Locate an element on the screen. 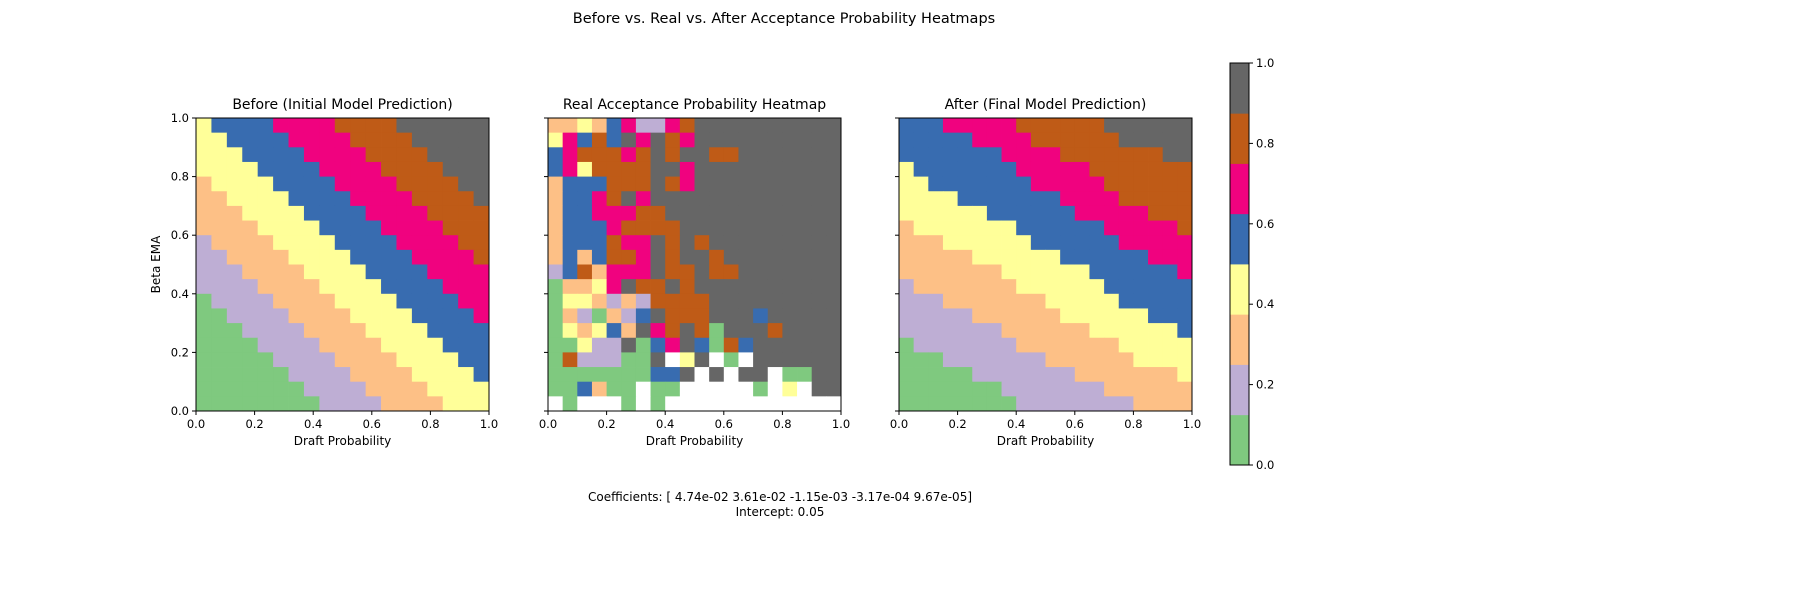  colorbar-segment is located at coordinates (1239, 390).